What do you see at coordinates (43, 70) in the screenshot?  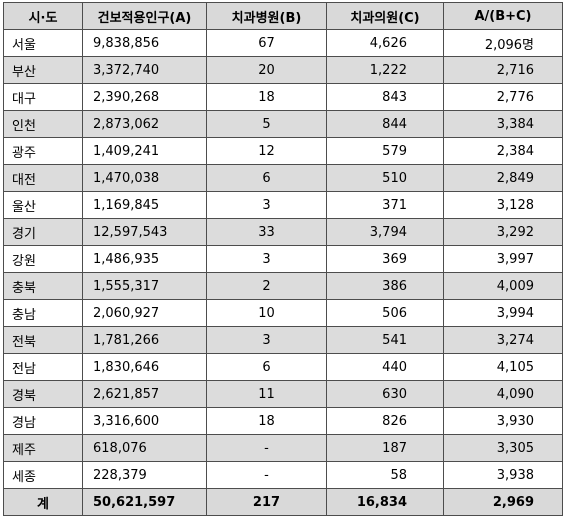 I see `cell-region: 부산` at bounding box center [43, 70].